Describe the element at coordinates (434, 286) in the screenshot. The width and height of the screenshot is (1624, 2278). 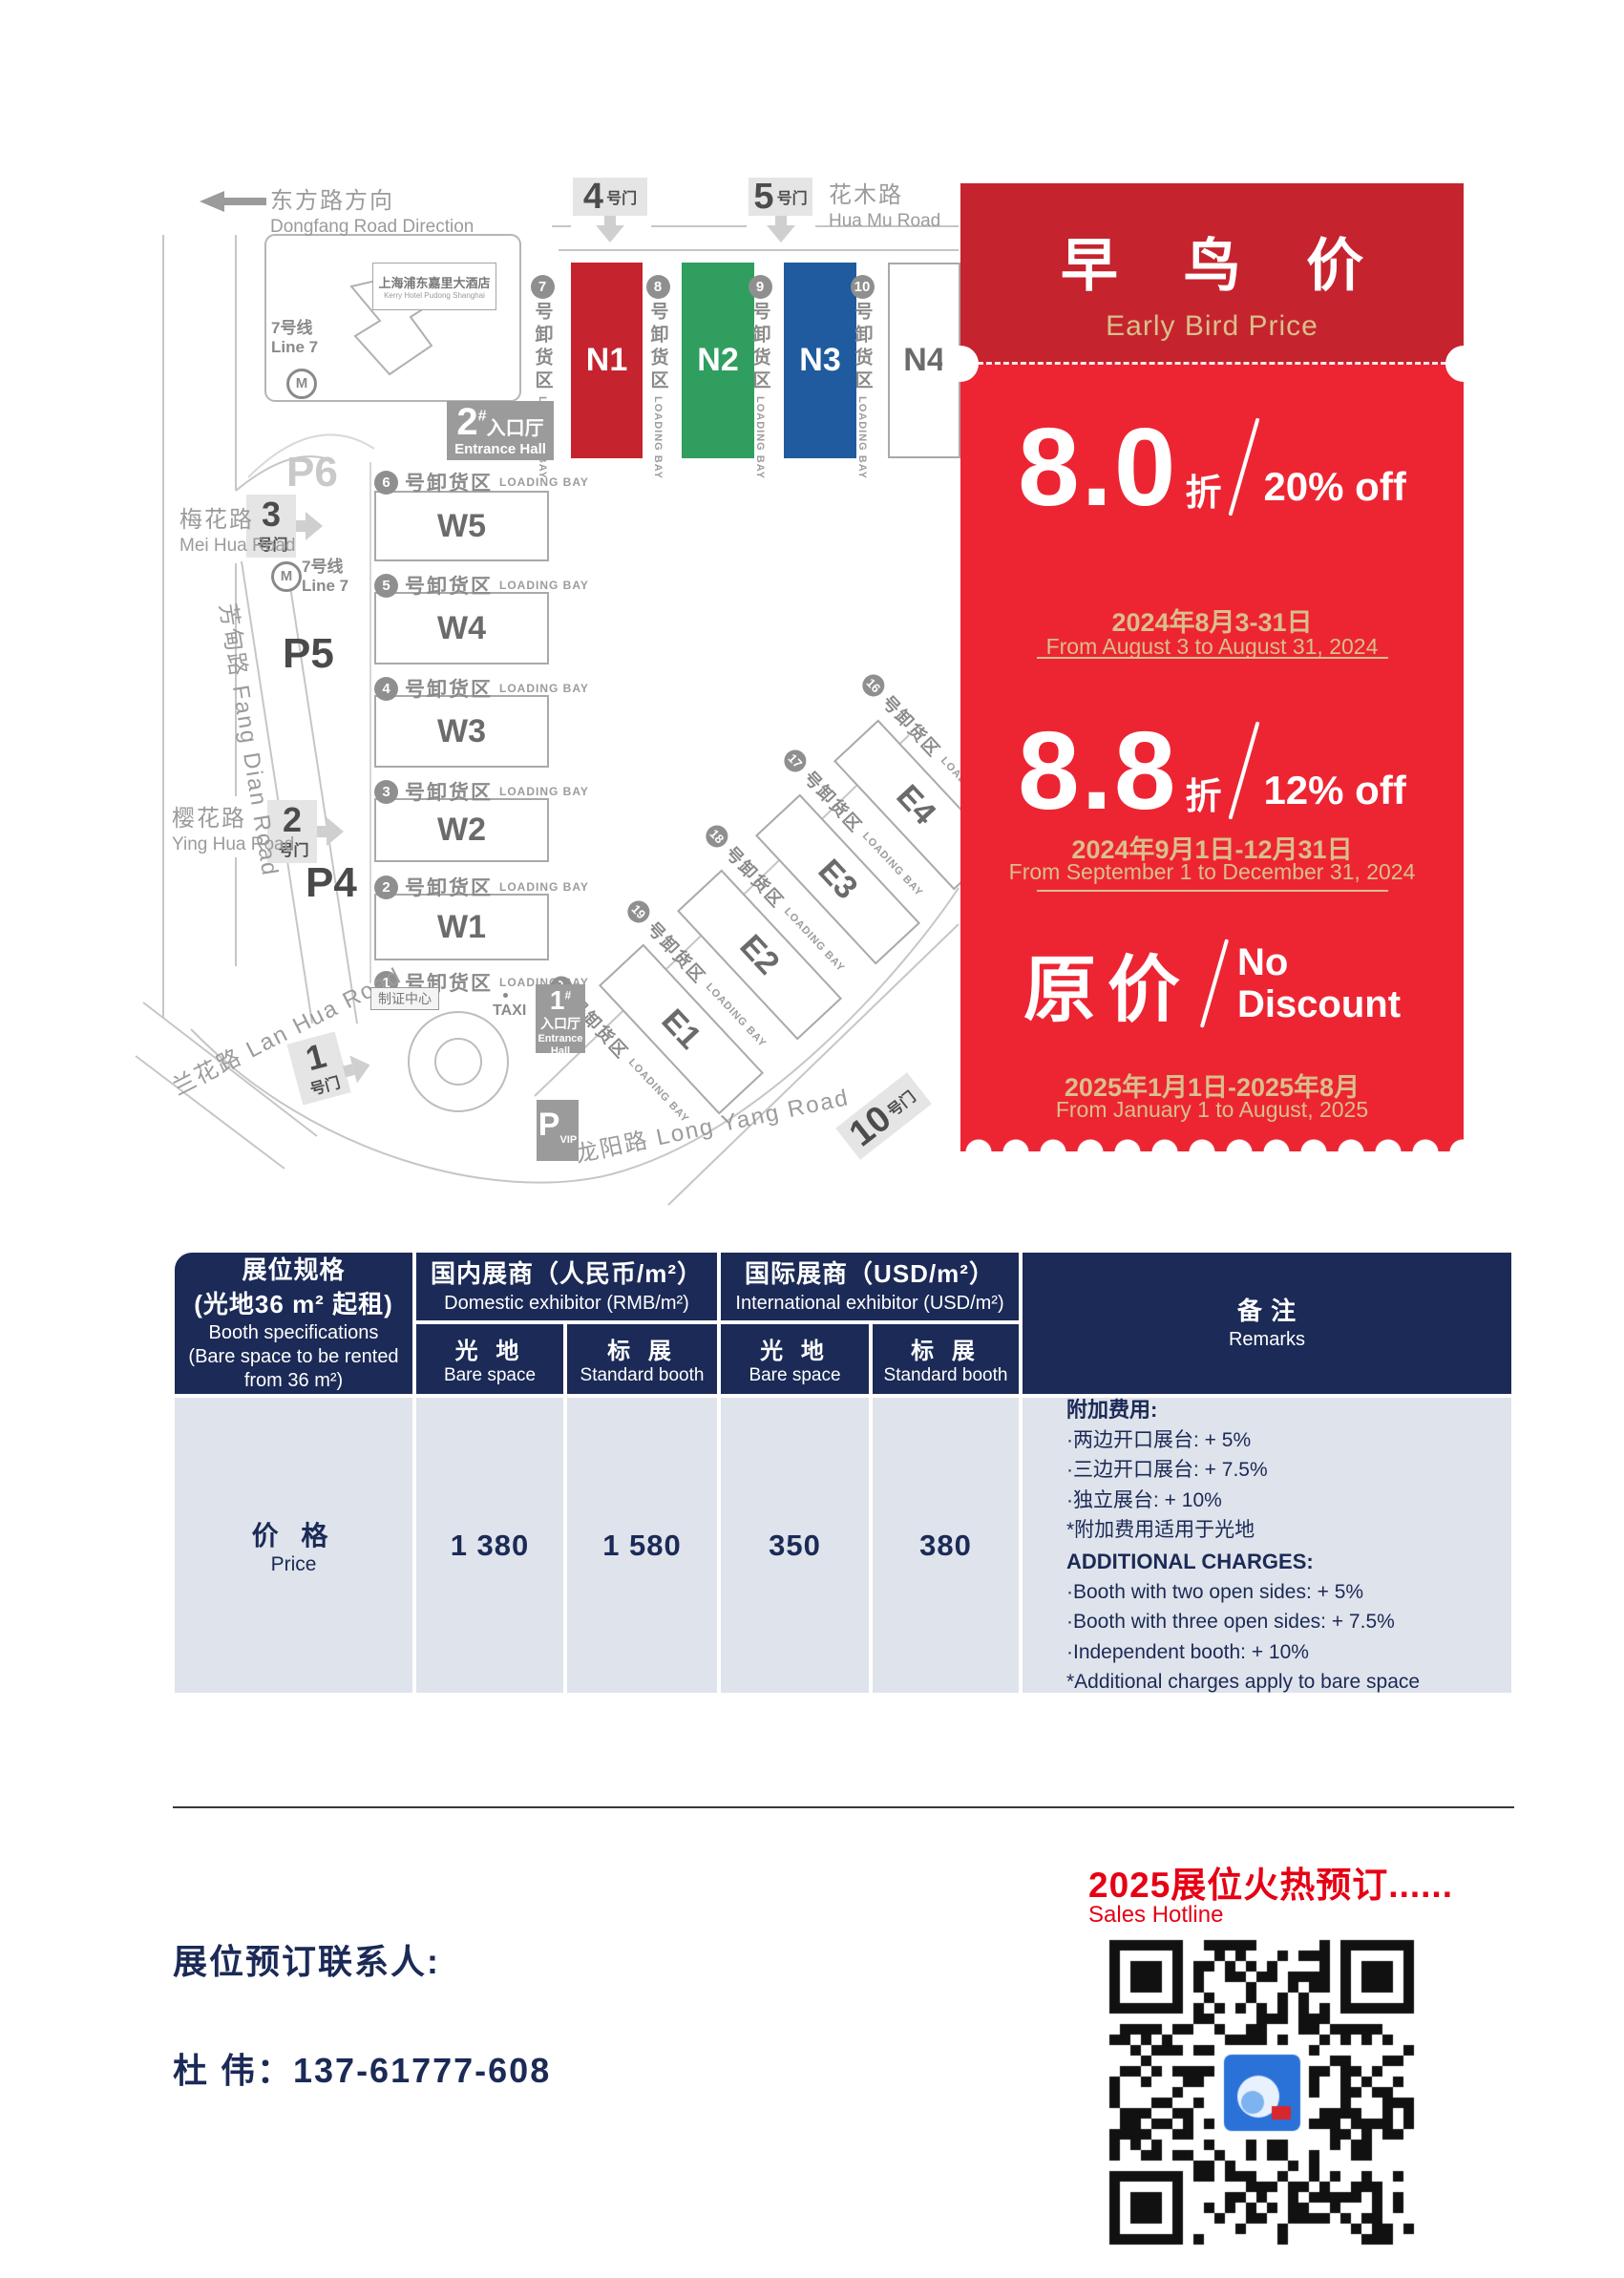
I see `kerry-hotel-label: 上海浦东嘉里大酒店 Kerry Hotel Pudong Shanghai` at that location.